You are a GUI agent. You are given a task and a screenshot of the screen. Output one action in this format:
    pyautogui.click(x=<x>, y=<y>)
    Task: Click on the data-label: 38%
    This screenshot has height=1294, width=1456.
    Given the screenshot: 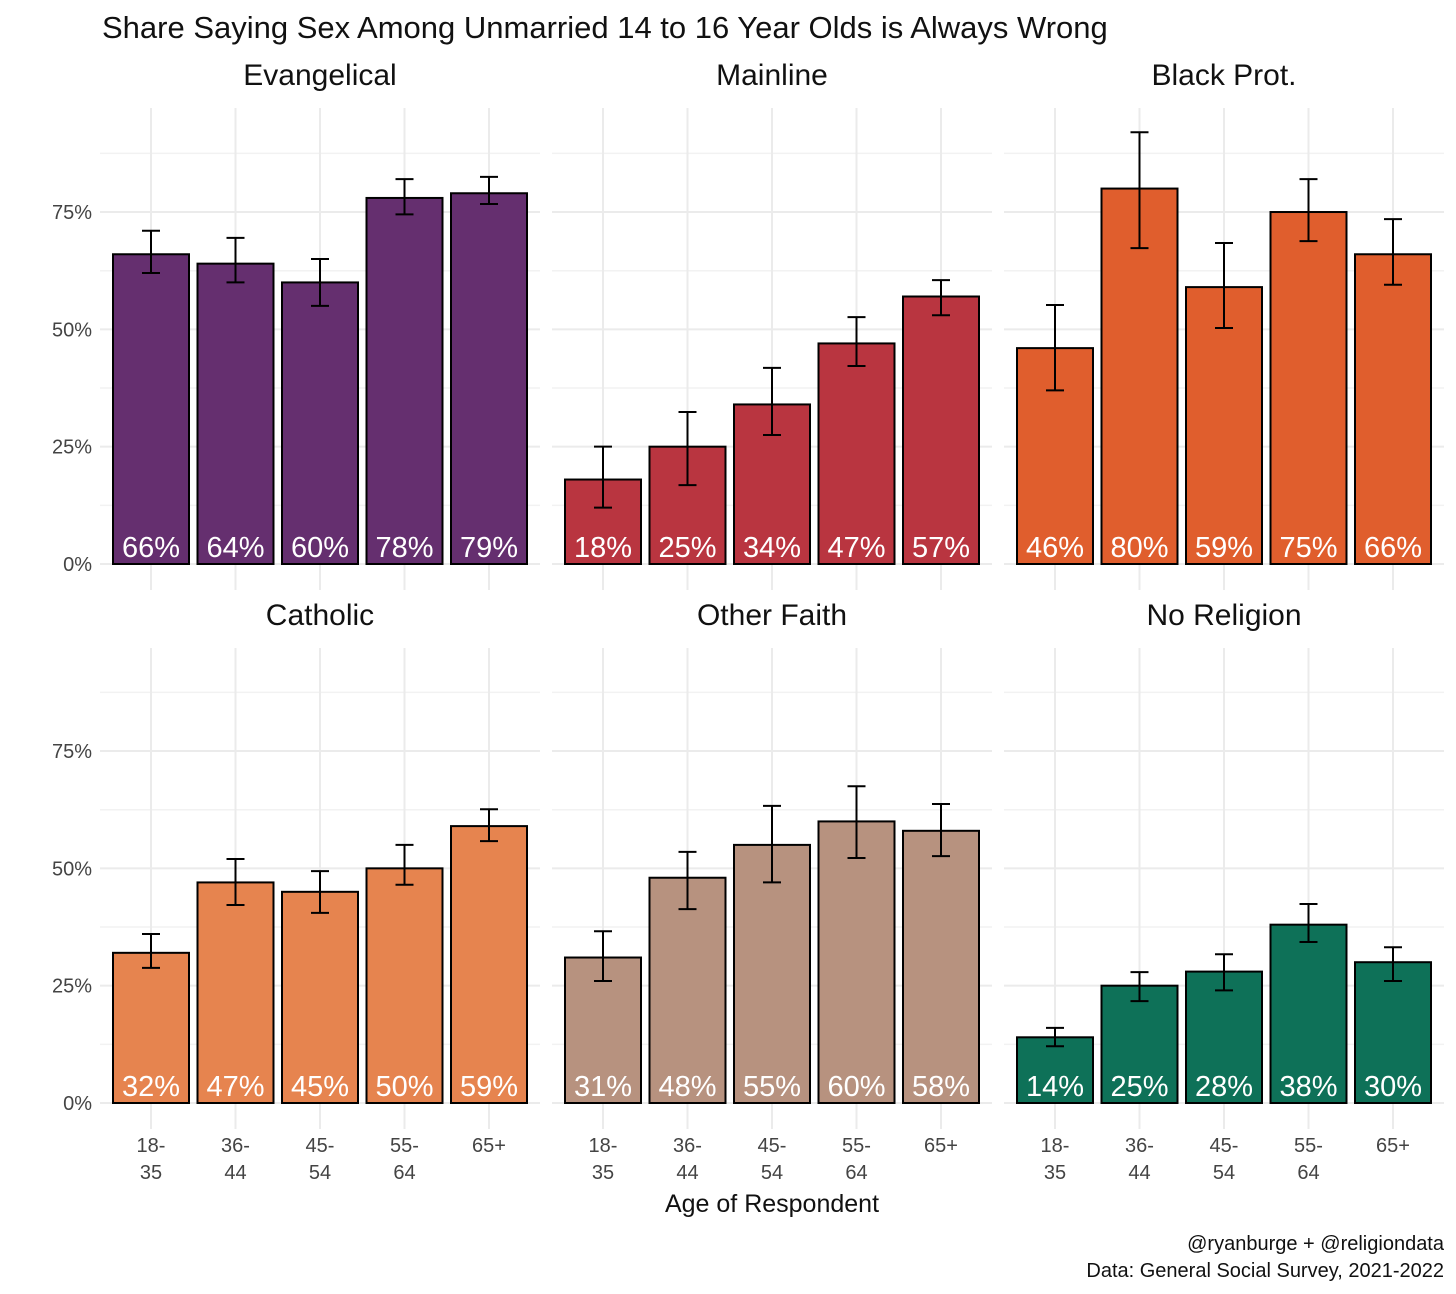 What is the action you would take?
    pyautogui.click(x=1308, y=1087)
    